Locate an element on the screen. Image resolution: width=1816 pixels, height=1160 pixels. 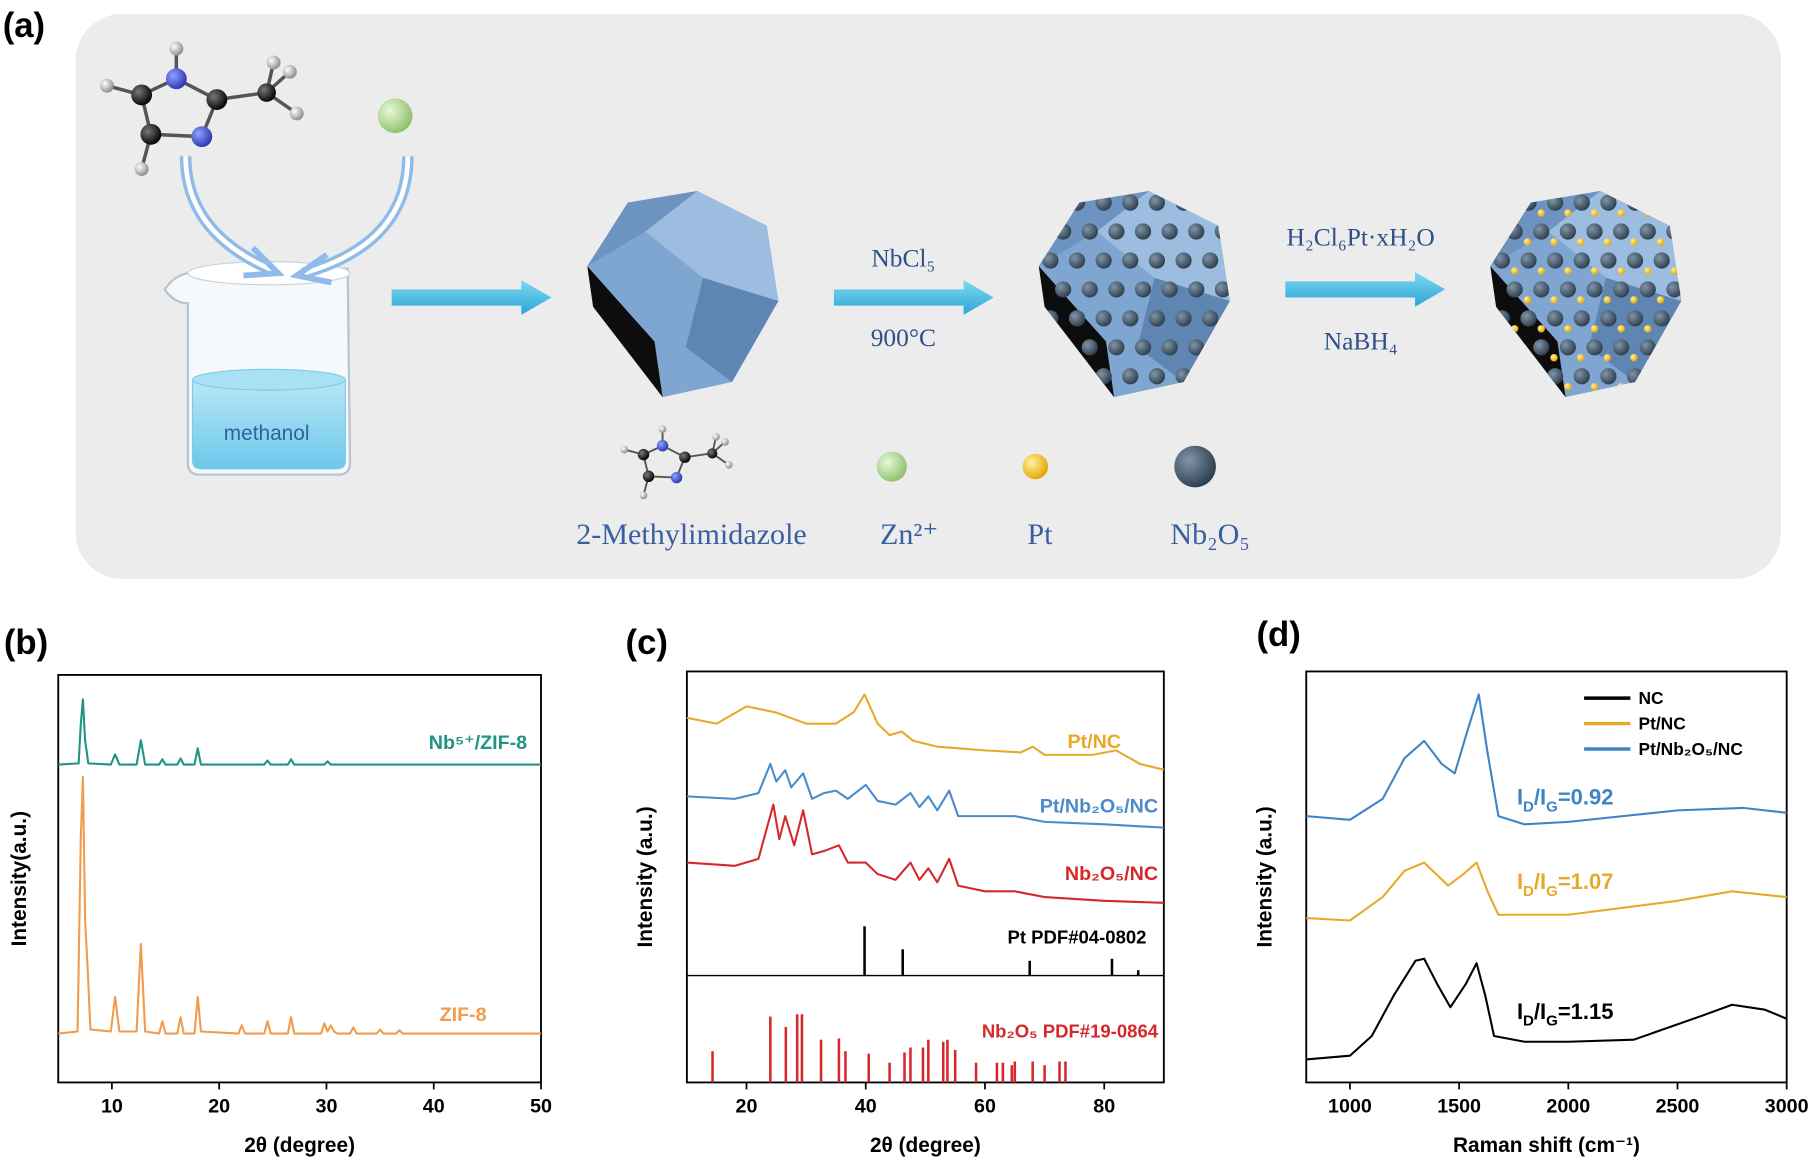
process-arrows is located at coordinates (918, 293).